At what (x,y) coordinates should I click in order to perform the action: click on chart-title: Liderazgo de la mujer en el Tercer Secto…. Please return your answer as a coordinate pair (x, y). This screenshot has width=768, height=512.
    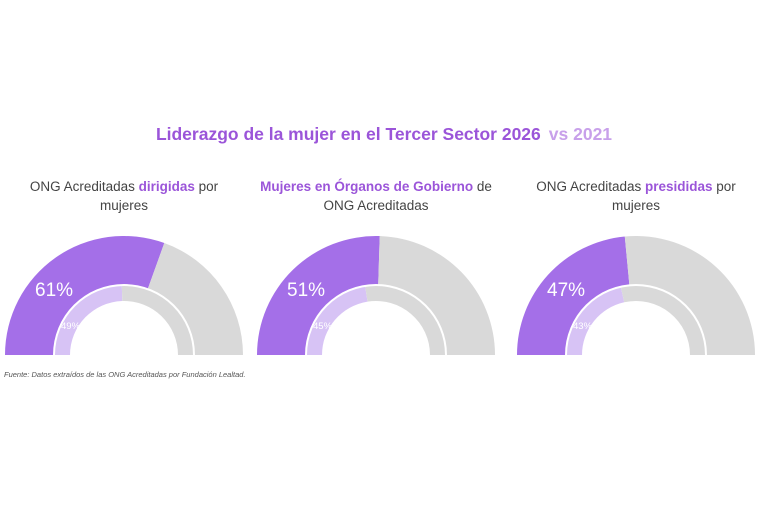
    Looking at the image, I should click on (384, 134).